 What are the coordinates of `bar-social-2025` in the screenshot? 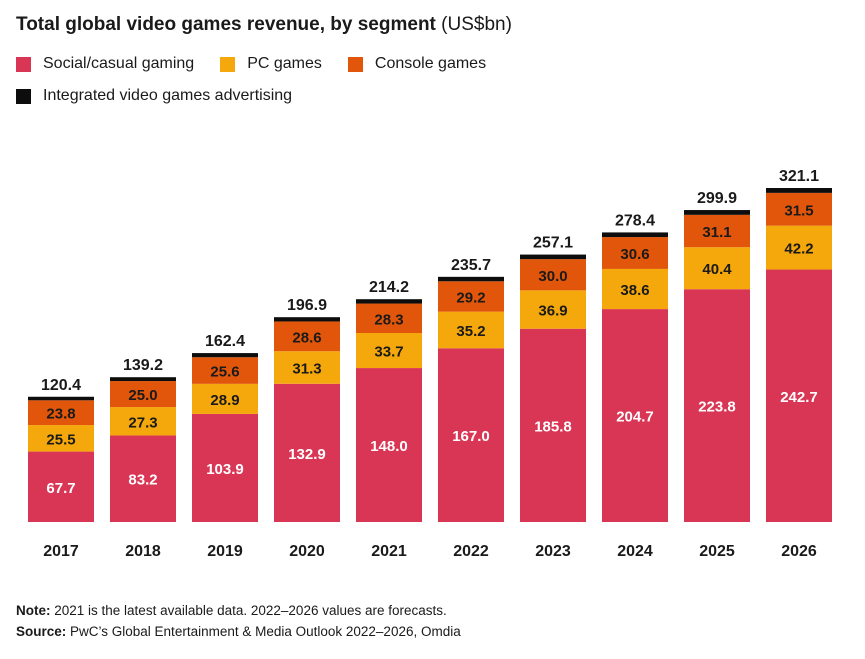 It's located at (717, 405).